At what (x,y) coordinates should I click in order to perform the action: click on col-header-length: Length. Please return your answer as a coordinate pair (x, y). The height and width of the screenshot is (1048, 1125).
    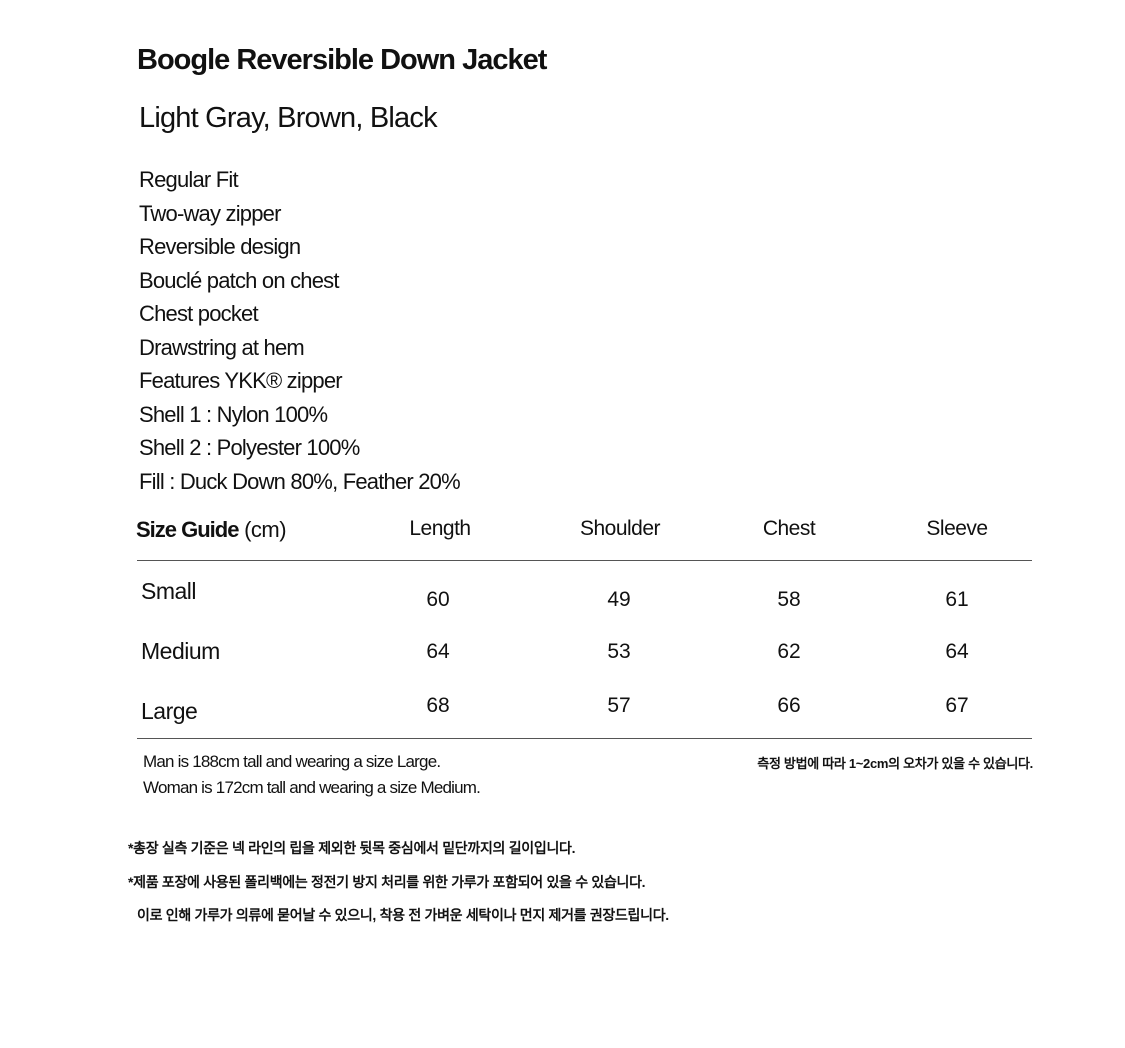
    Looking at the image, I should click on (440, 528).